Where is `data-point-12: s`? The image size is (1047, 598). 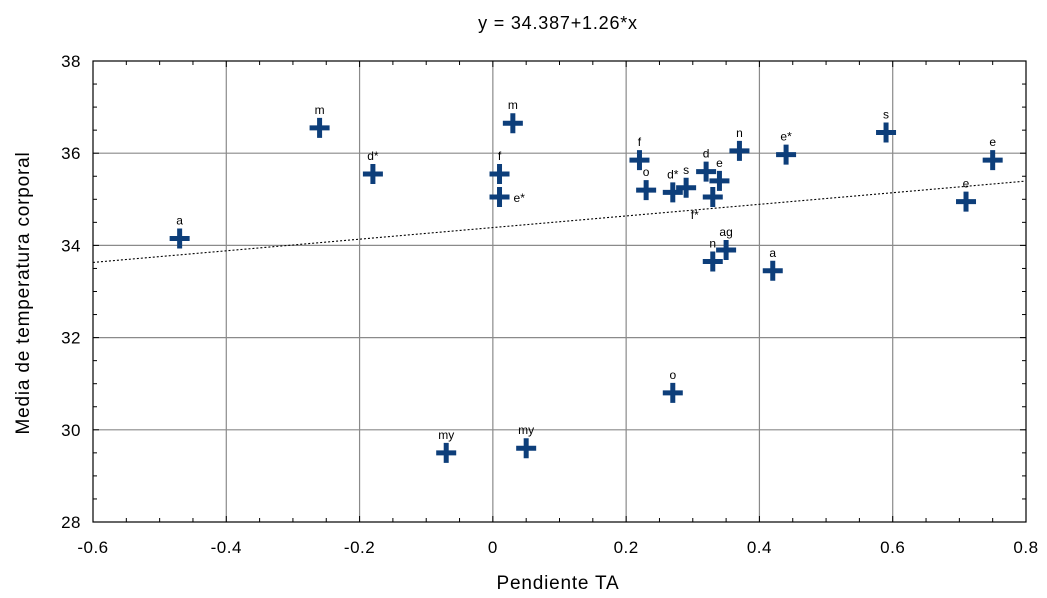 data-point-12: s is located at coordinates (686, 180).